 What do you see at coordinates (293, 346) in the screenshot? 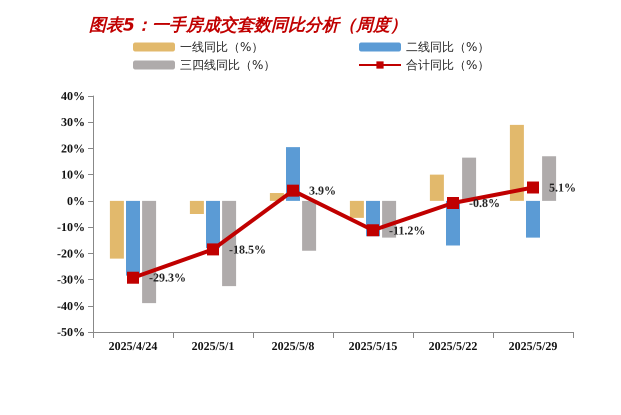
I see `x-tick-label: 2025/5/8` at bounding box center [293, 346].